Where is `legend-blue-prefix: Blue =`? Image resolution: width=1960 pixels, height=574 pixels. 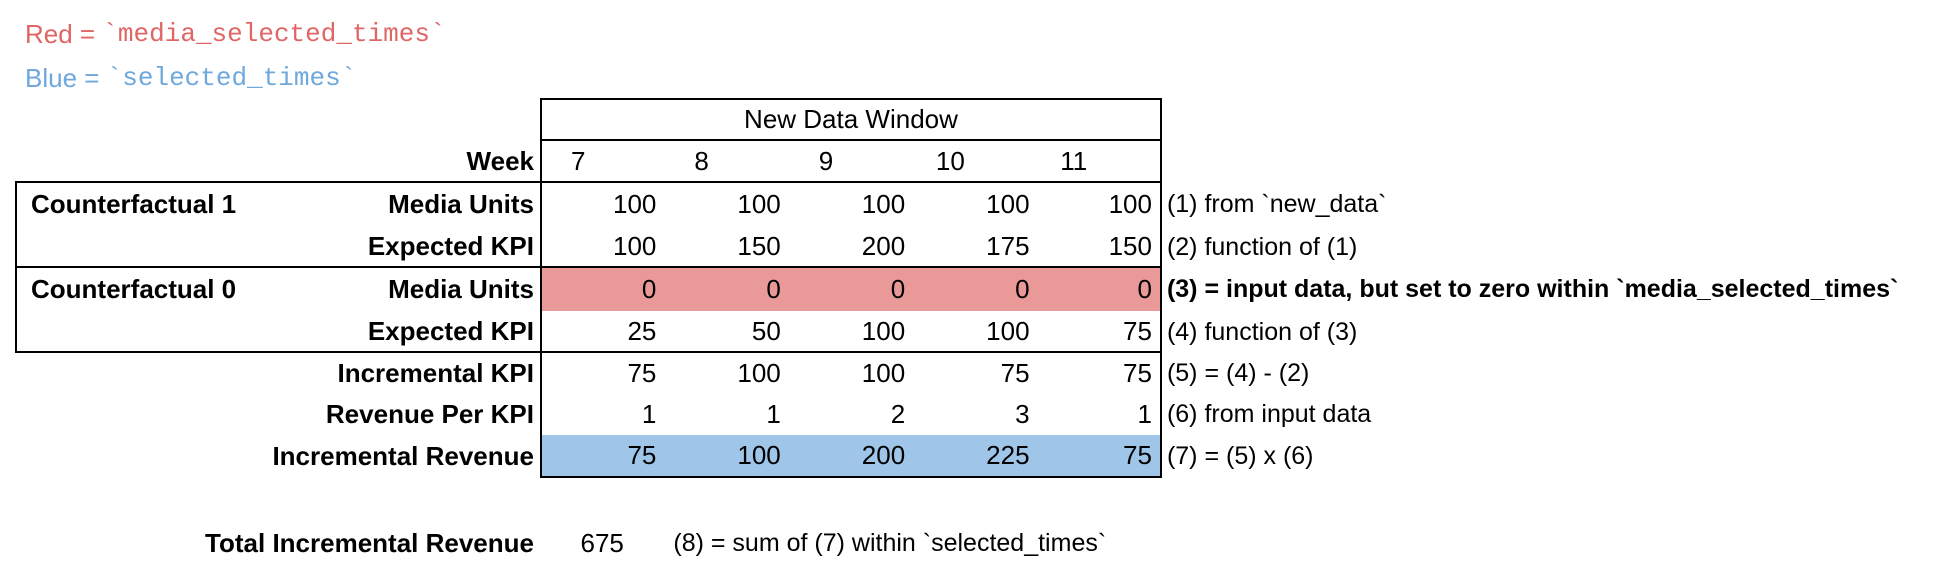
legend-blue-prefix: Blue = is located at coordinates (66, 77).